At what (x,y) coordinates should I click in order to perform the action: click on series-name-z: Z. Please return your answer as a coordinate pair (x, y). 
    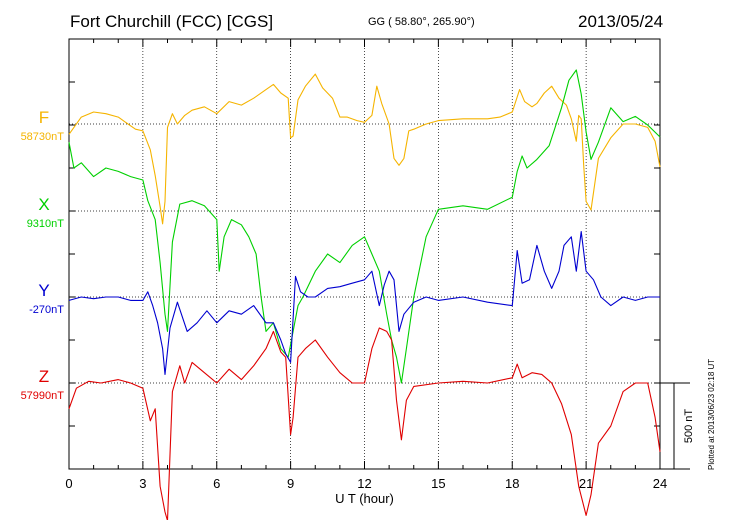
    Looking at the image, I should click on (44, 376).